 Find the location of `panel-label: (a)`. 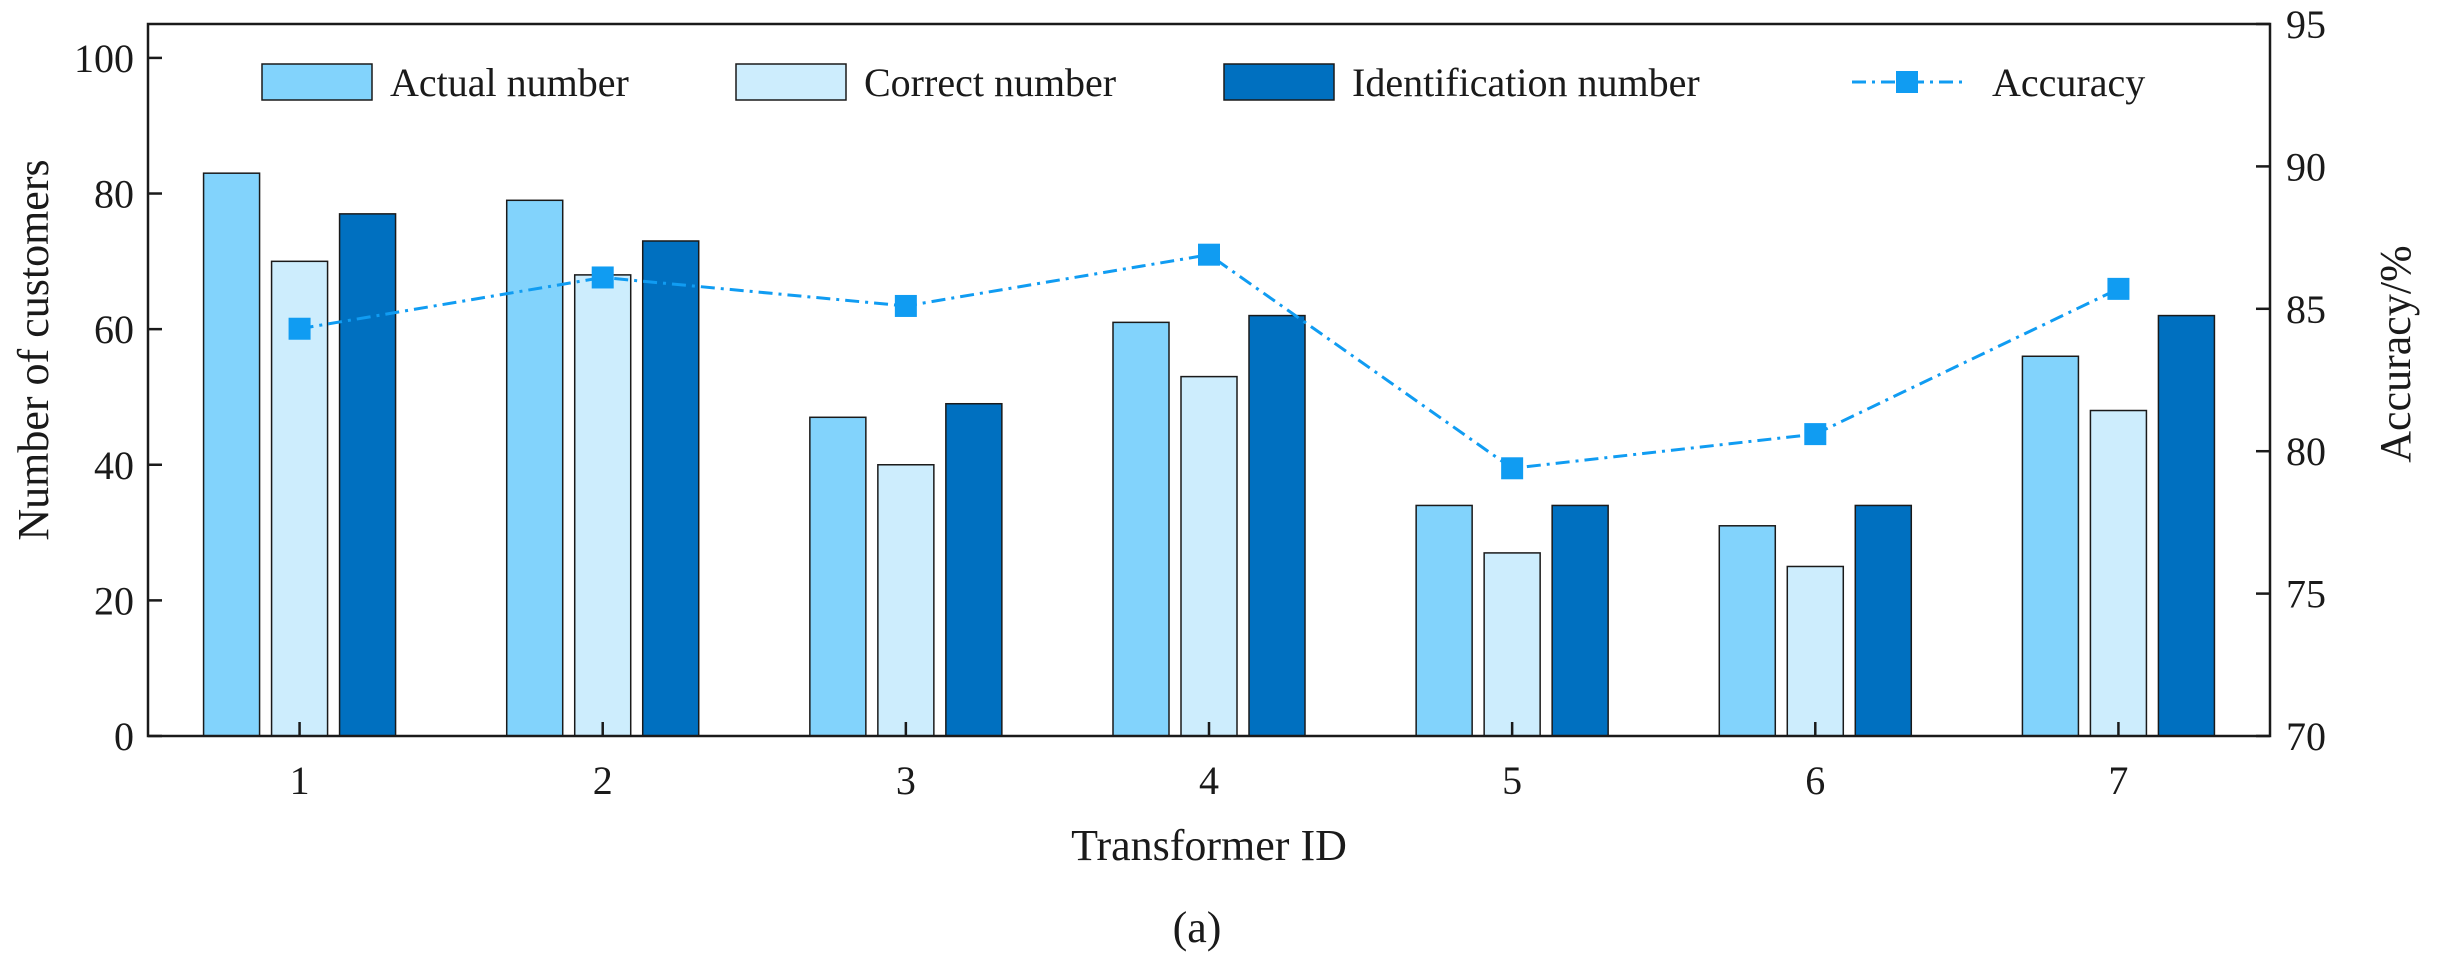

panel-label: (a) is located at coordinates (1197, 927).